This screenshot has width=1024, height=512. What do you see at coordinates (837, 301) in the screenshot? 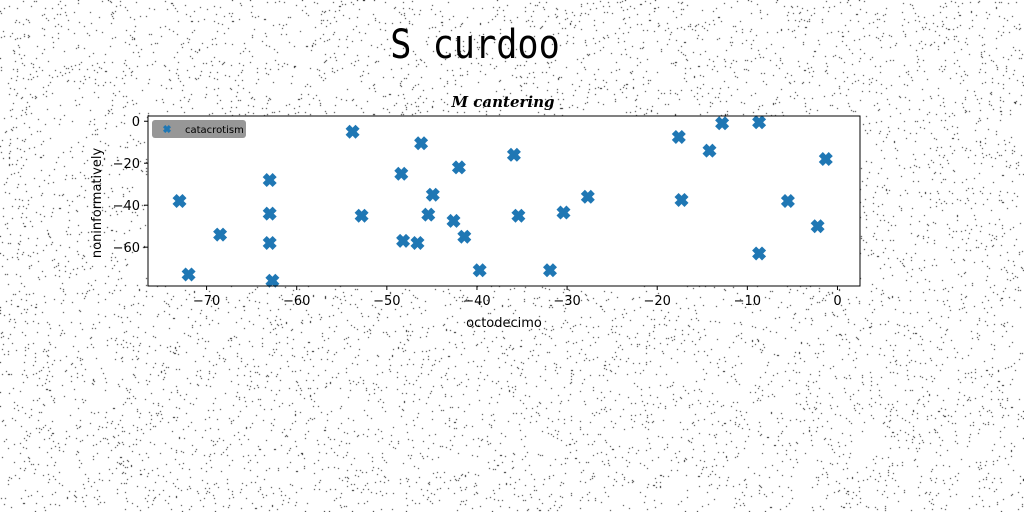
I see `x-tick-label: 0` at bounding box center [837, 301].